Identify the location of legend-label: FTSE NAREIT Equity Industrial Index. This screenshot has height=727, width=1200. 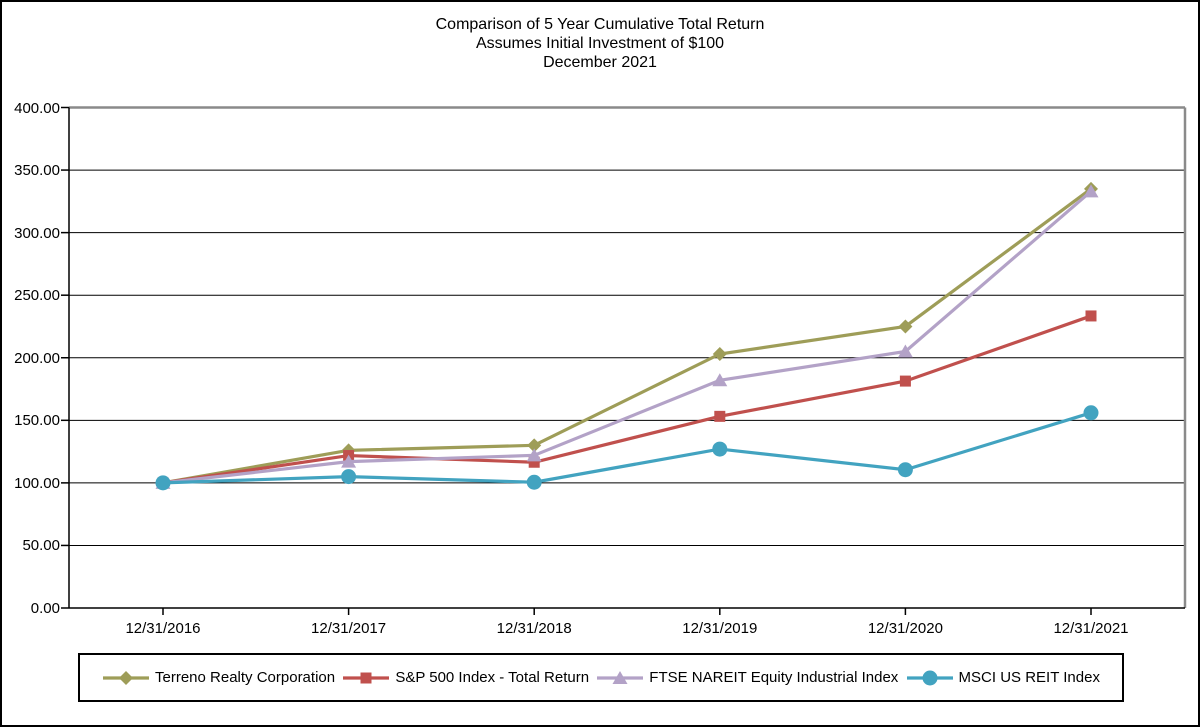
(774, 677).